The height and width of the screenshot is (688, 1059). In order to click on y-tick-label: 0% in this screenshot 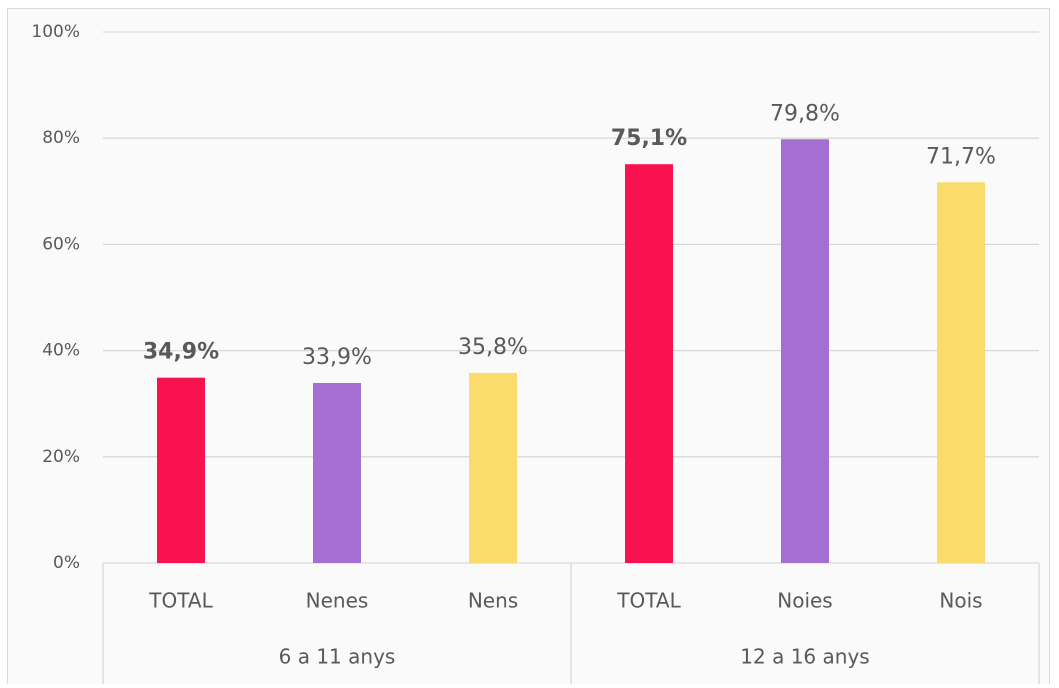, I will do `click(66, 563)`.